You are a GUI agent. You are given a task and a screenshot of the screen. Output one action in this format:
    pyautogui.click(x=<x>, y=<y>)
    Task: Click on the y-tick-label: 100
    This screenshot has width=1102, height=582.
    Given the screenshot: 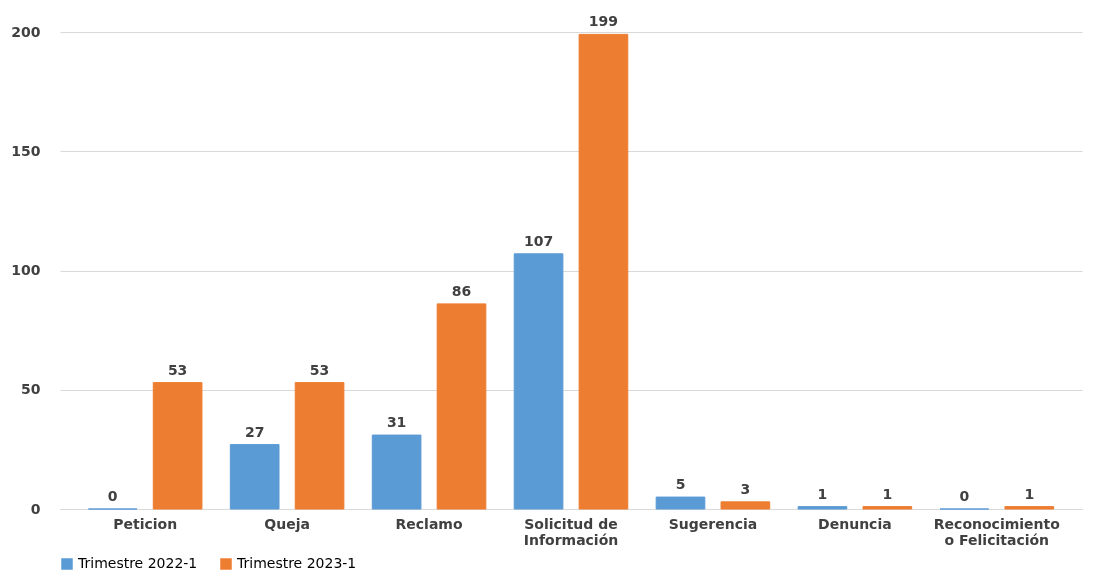 What is the action you would take?
    pyautogui.click(x=26, y=270)
    